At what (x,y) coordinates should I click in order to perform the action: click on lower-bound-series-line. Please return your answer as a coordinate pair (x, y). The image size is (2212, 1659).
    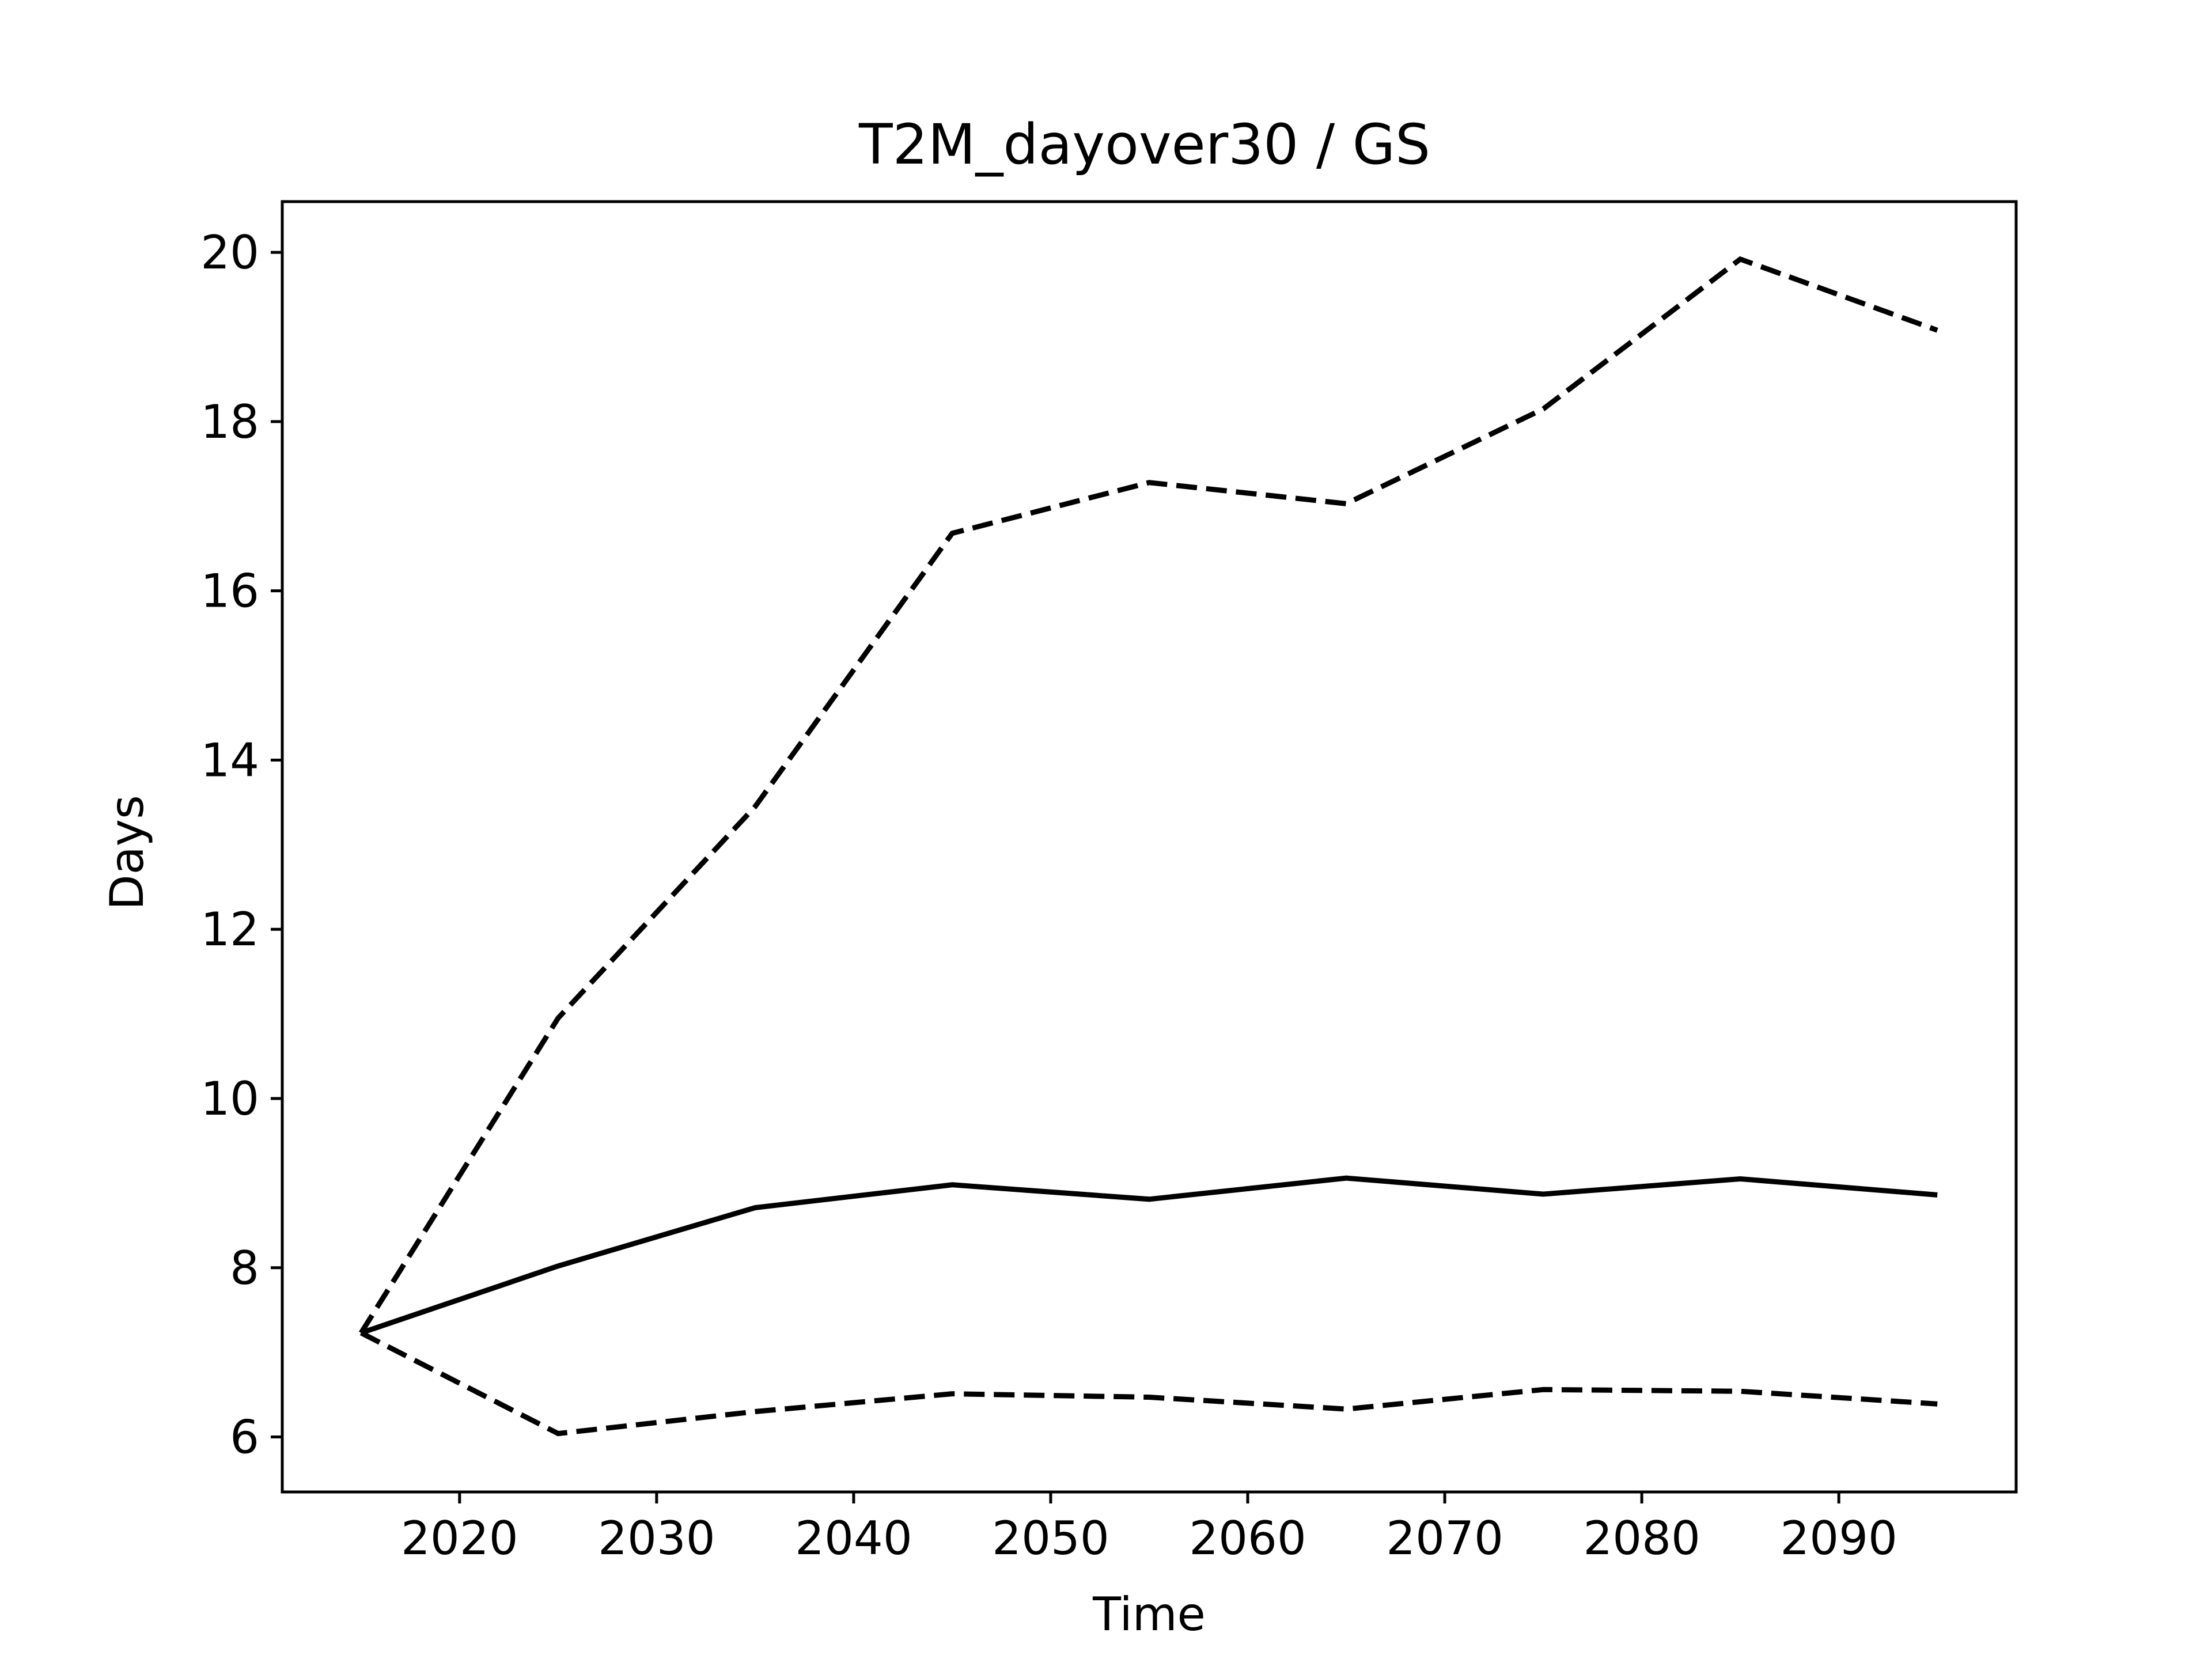
    Looking at the image, I should click on (1148, 1383).